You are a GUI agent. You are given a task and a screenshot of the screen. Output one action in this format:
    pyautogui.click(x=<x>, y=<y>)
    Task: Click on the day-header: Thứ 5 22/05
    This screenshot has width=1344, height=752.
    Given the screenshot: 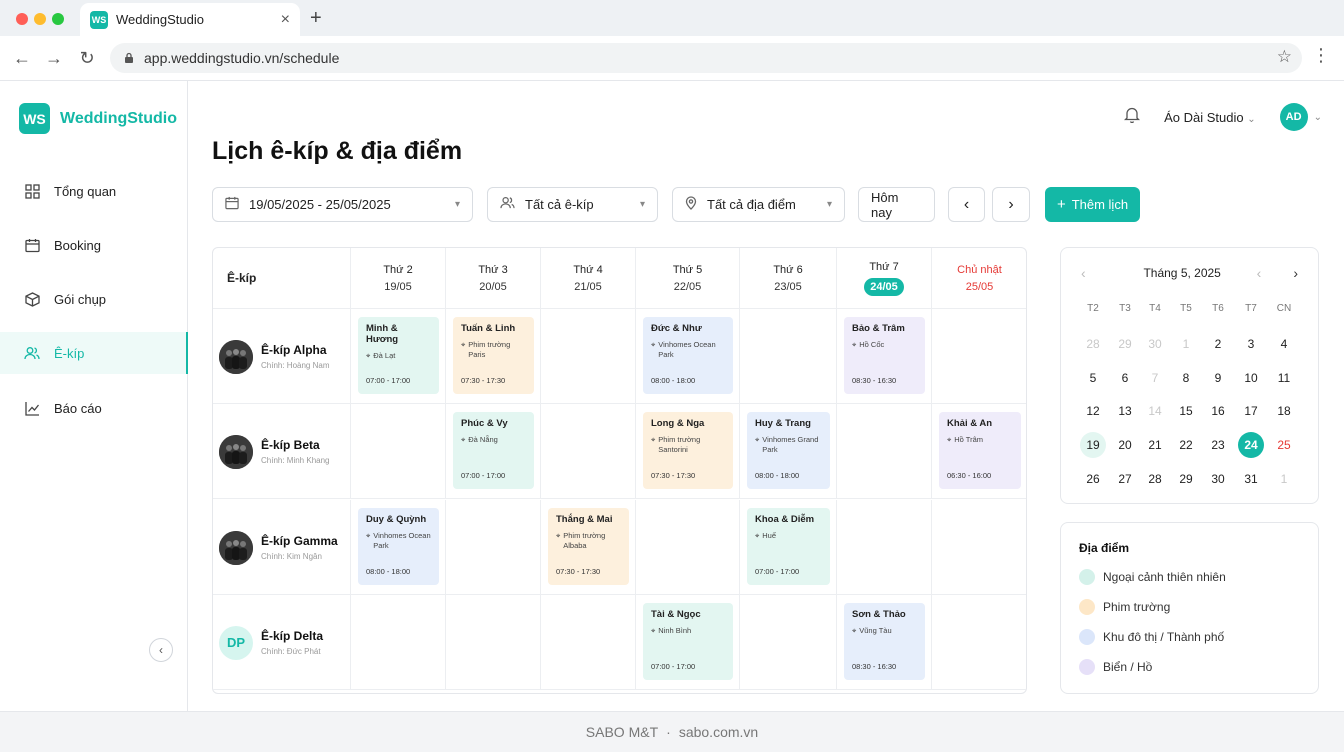 What is the action you would take?
    pyautogui.click(x=688, y=278)
    